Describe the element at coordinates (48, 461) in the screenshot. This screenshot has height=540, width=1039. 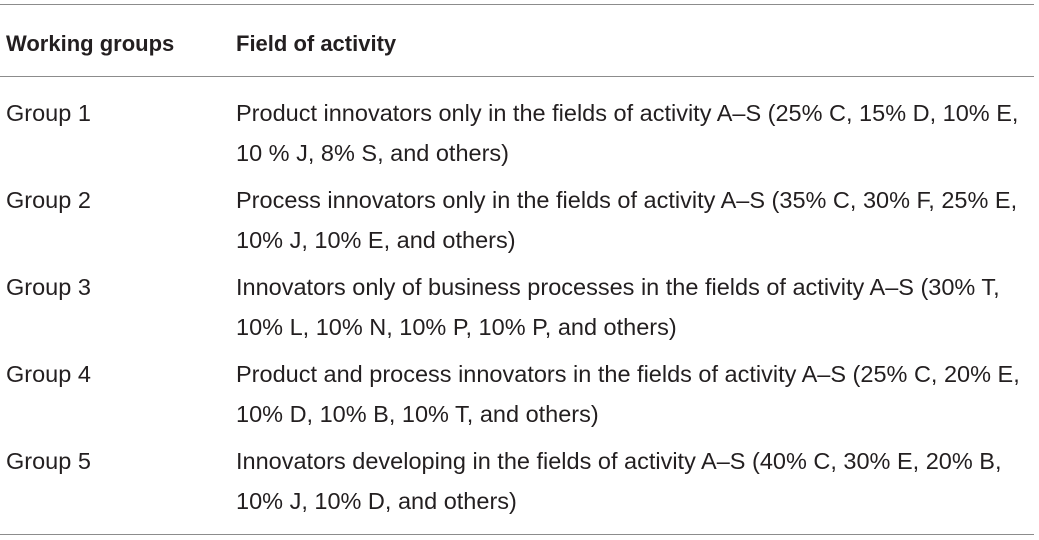
I see `group-cell: Group 5` at that location.